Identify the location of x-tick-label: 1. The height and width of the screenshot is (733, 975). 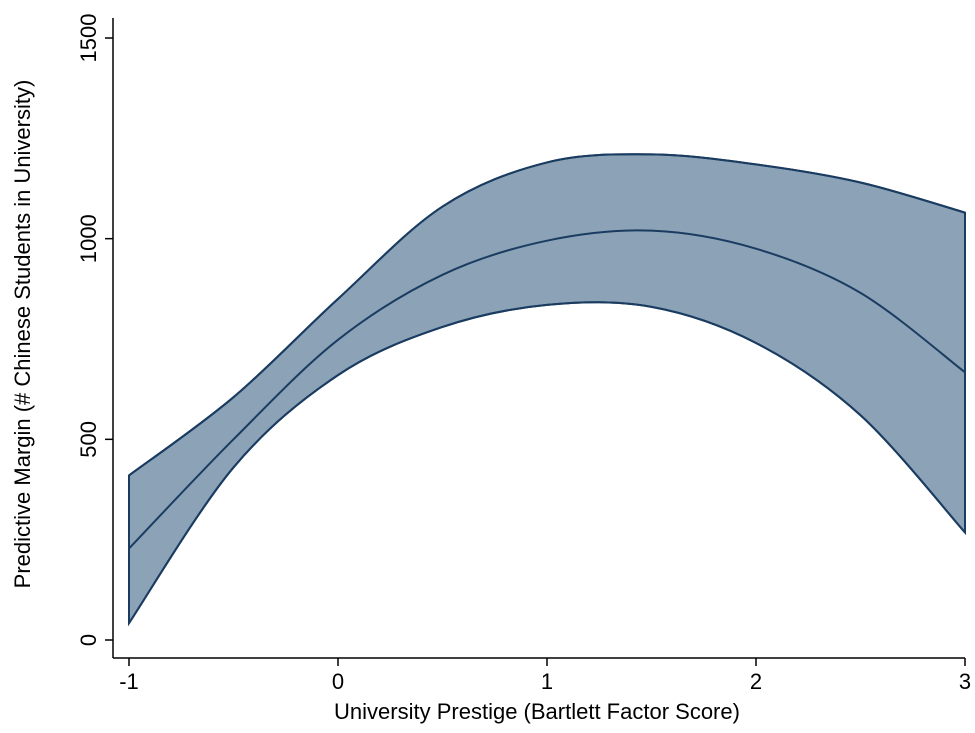
(547, 681).